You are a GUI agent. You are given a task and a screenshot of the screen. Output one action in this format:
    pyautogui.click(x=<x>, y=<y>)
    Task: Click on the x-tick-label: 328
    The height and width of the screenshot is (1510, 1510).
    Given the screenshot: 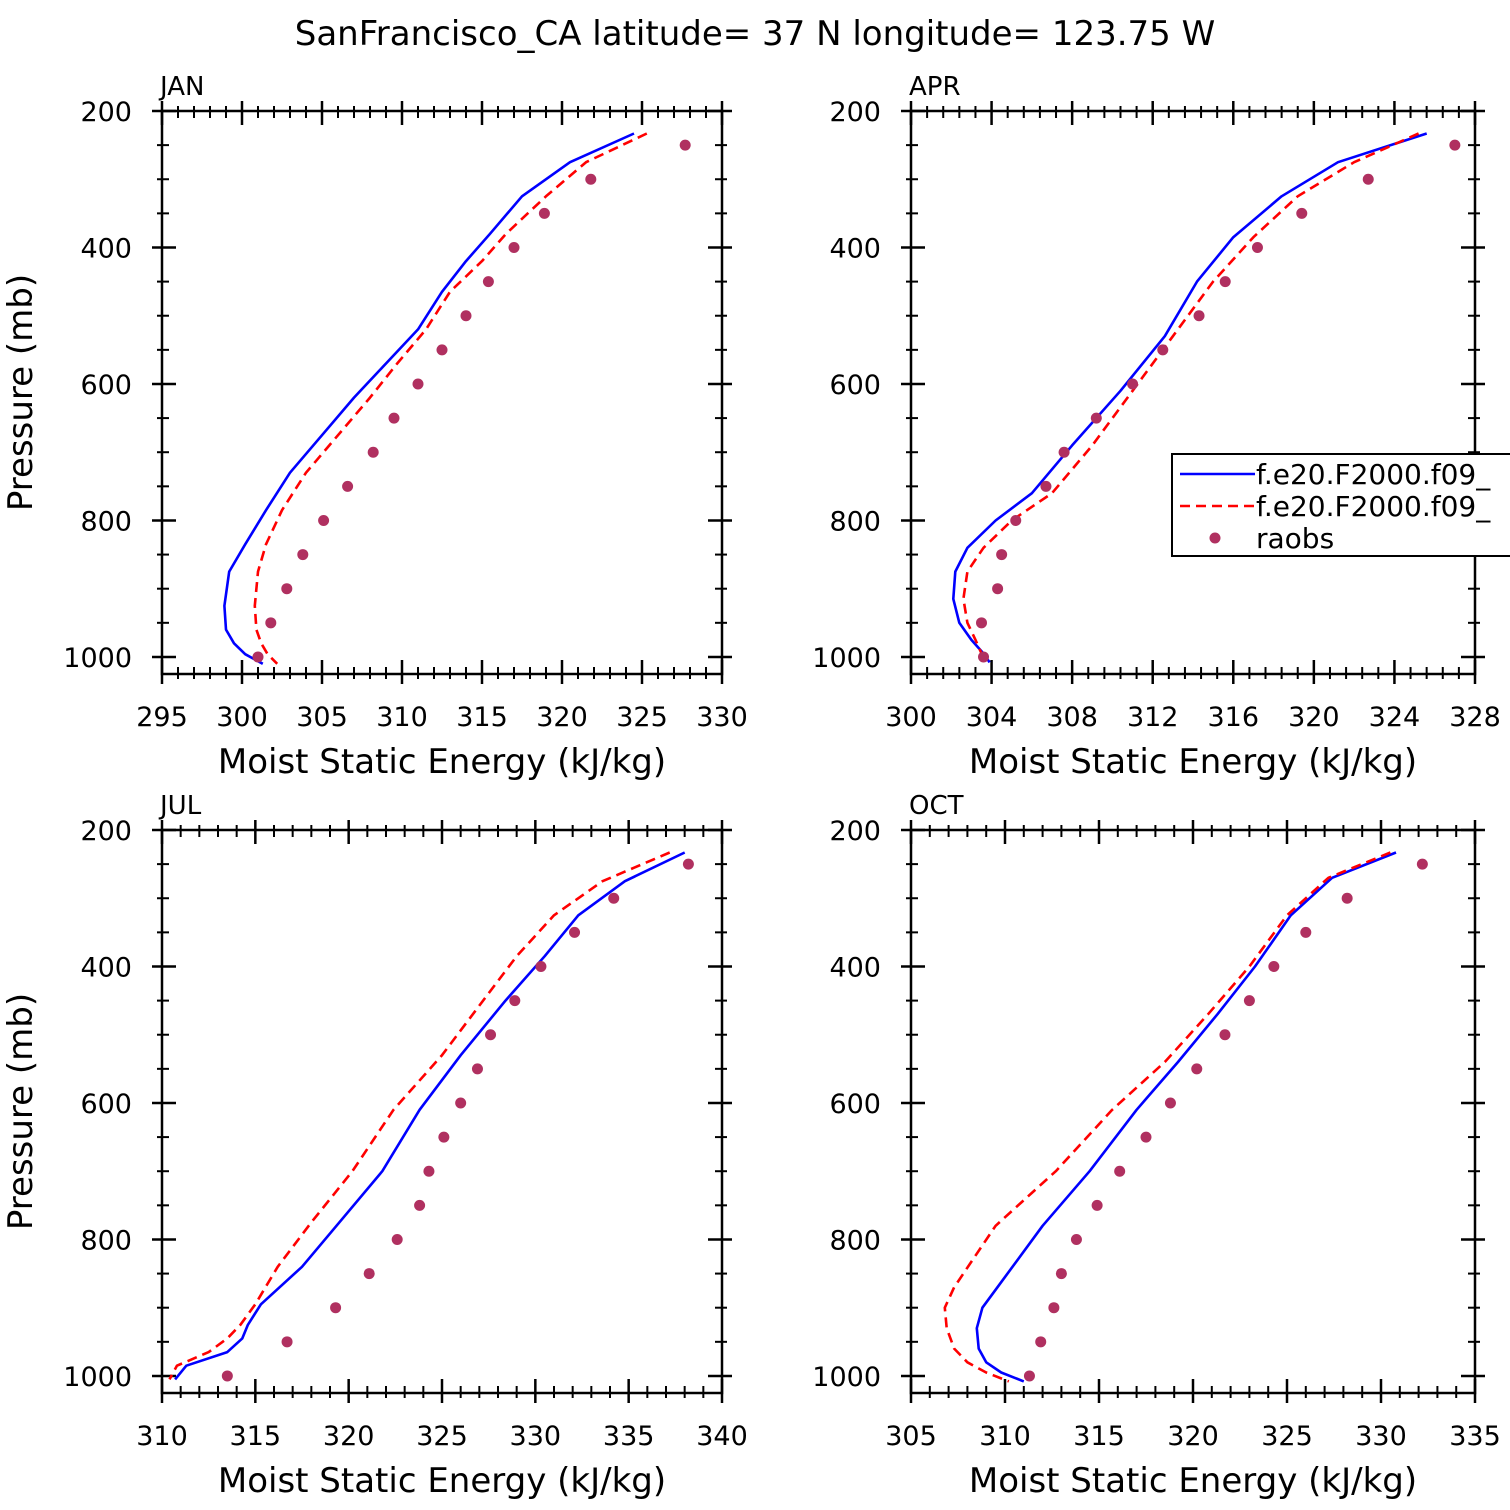 What is the action you would take?
    pyautogui.click(x=1475, y=717)
    